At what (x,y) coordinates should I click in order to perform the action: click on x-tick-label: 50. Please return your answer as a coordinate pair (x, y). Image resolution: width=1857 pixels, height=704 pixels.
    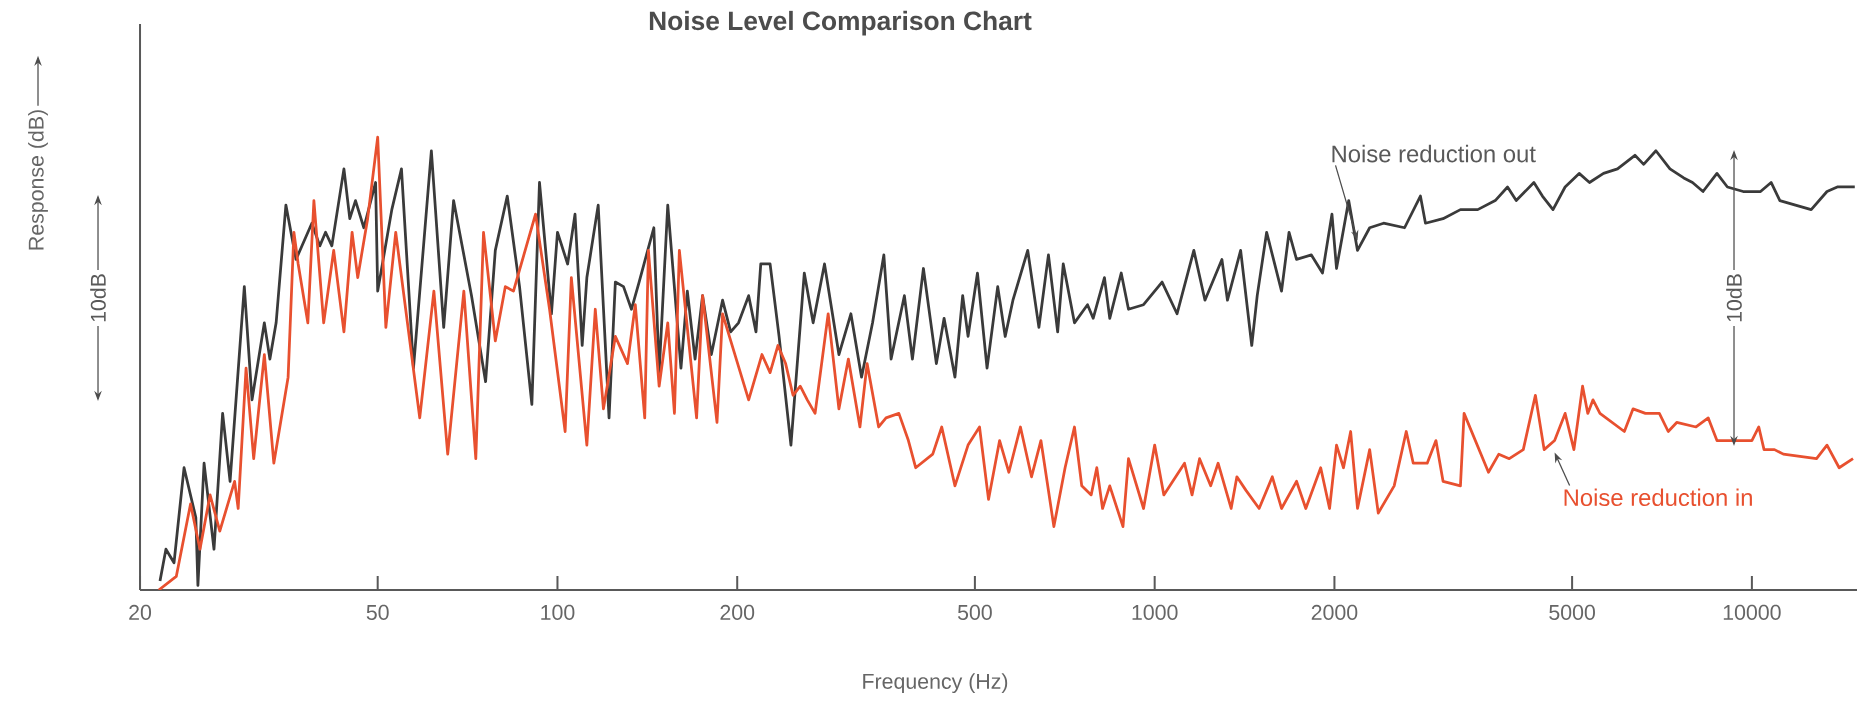
    Looking at the image, I should click on (377, 612).